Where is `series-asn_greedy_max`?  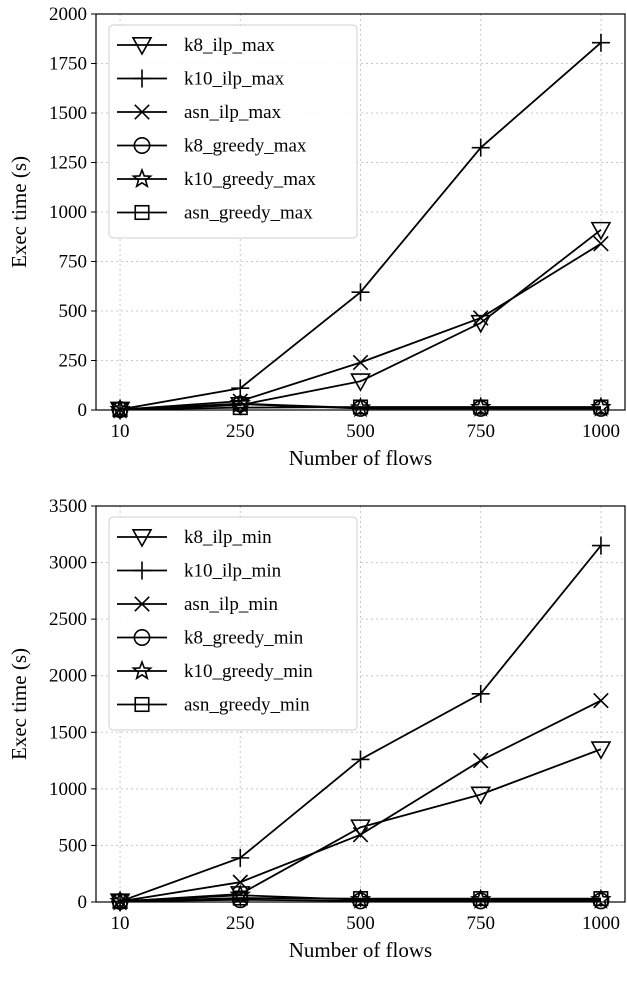
series-asn_greedy_max is located at coordinates (360, 408).